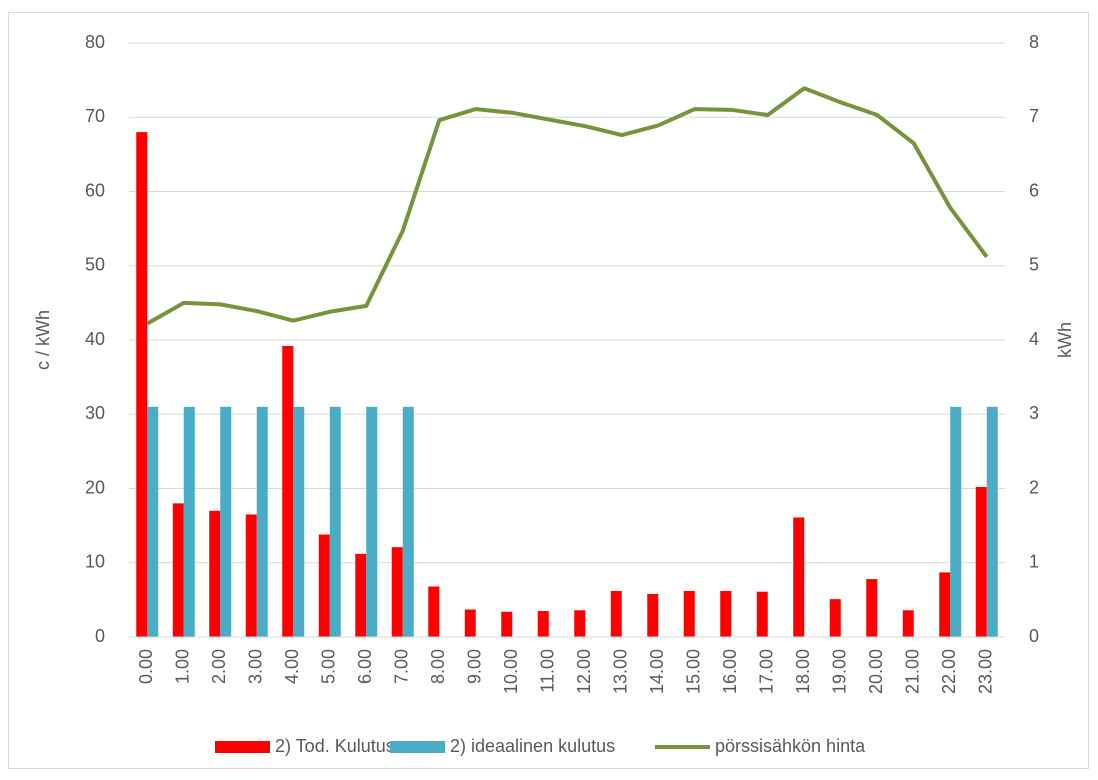  What do you see at coordinates (621, 671) in the screenshot?
I see `x-tick-label: 13.00` at bounding box center [621, 671].